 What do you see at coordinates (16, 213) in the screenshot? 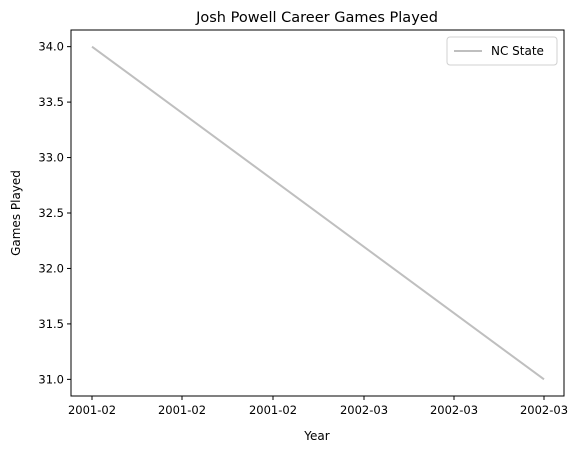
I see `y-axis-label: Games Played` at bounding box center [16, 213].